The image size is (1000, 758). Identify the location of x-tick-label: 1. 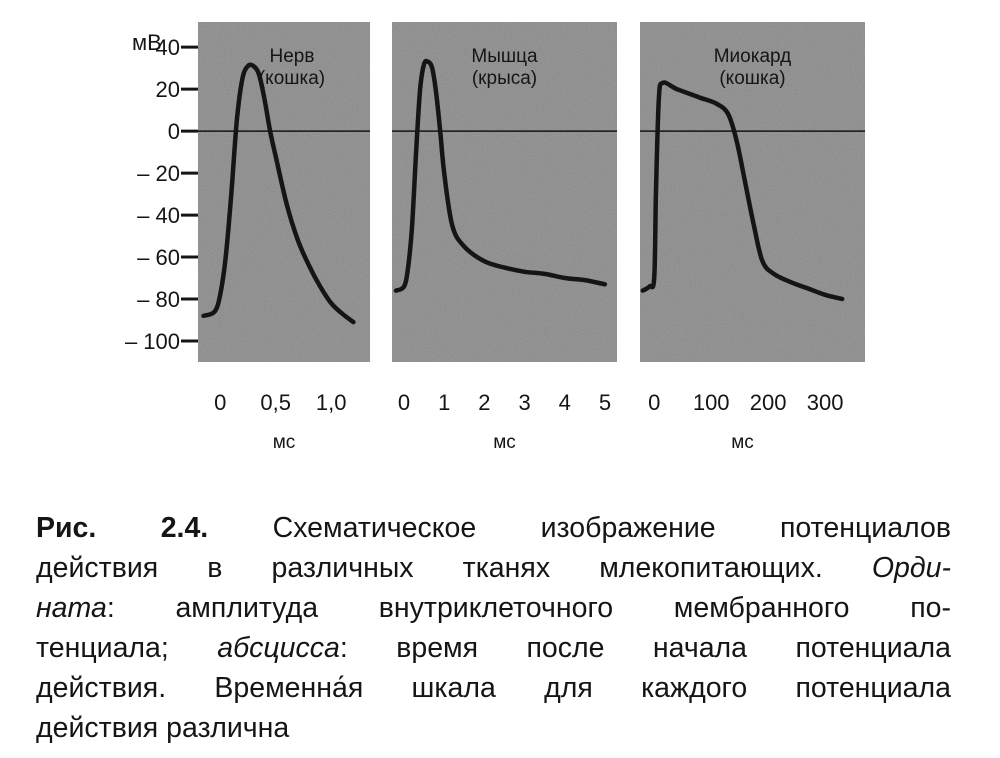
(444, 402).